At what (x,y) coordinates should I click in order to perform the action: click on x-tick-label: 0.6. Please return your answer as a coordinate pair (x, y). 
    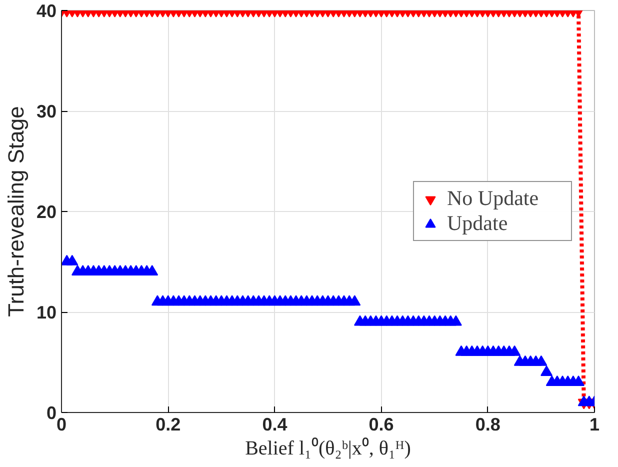
    Looking at the image, I should click on (381, 424).